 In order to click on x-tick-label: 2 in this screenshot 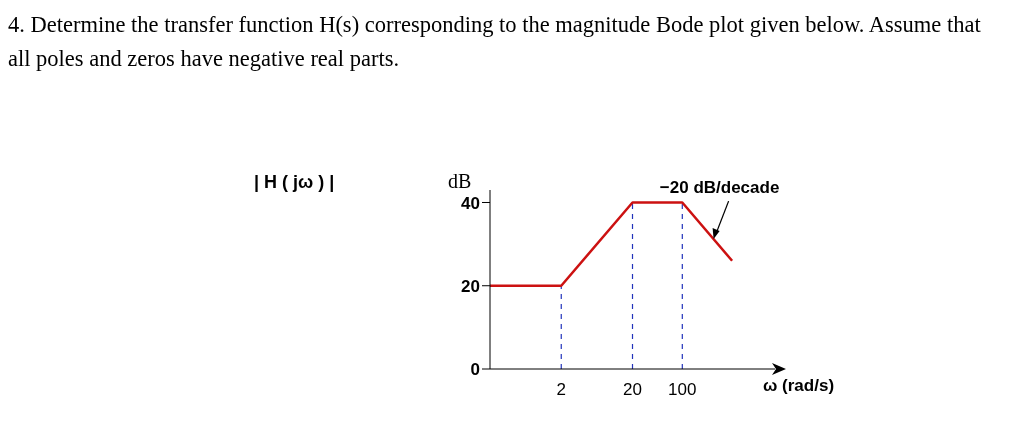, I will do `click(561, 390)`.